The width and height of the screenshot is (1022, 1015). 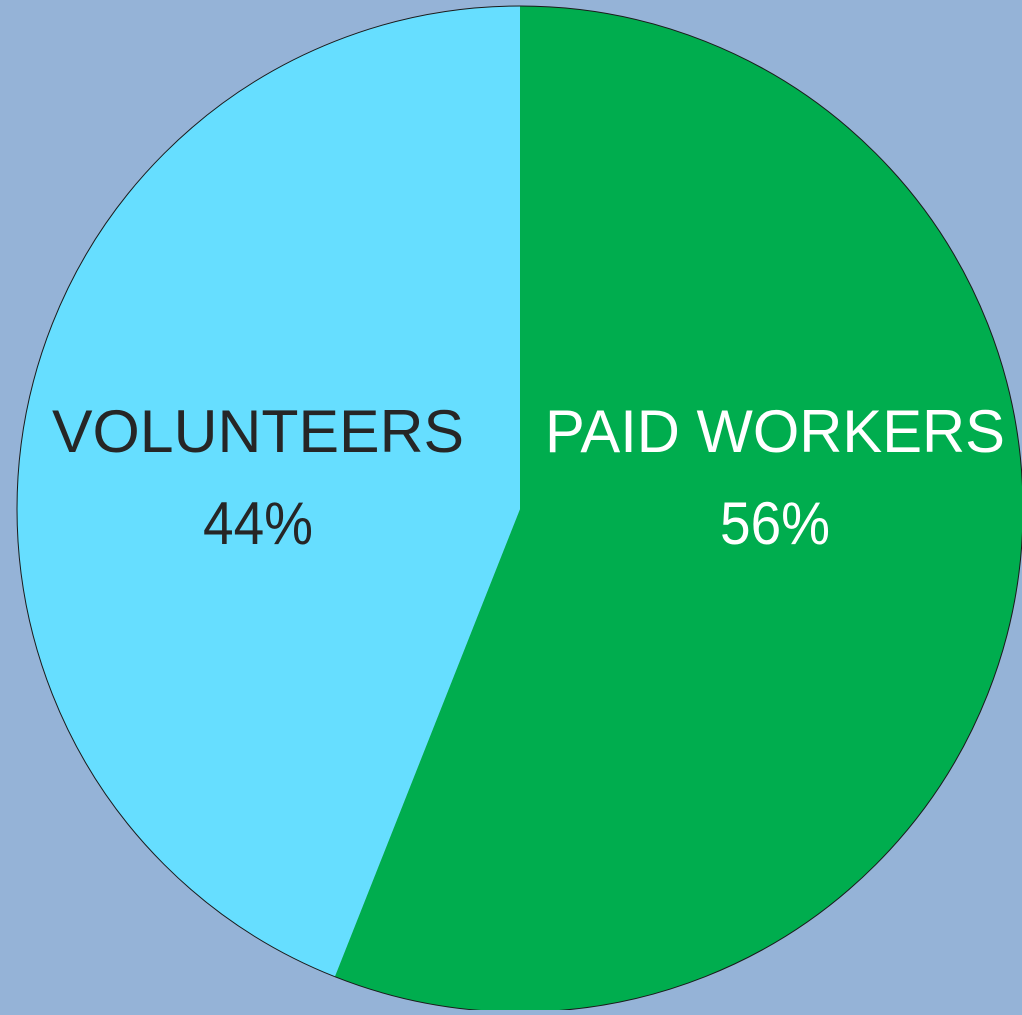 What do you see at coordinates (775, 431) in the screenshot?
I see `slice-label: PAID WORKERS` at bounding box center [775, 431].